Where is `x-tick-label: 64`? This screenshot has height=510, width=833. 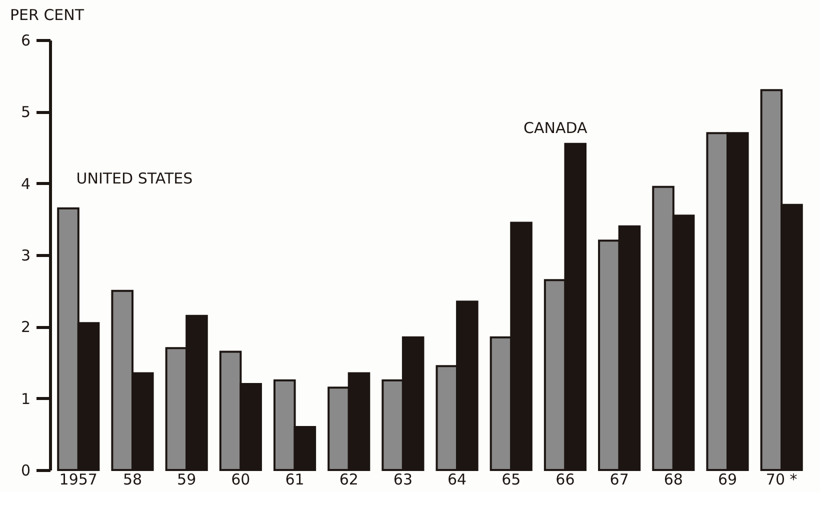
x-tick-label: 64 is located at coordinates (457, 479).